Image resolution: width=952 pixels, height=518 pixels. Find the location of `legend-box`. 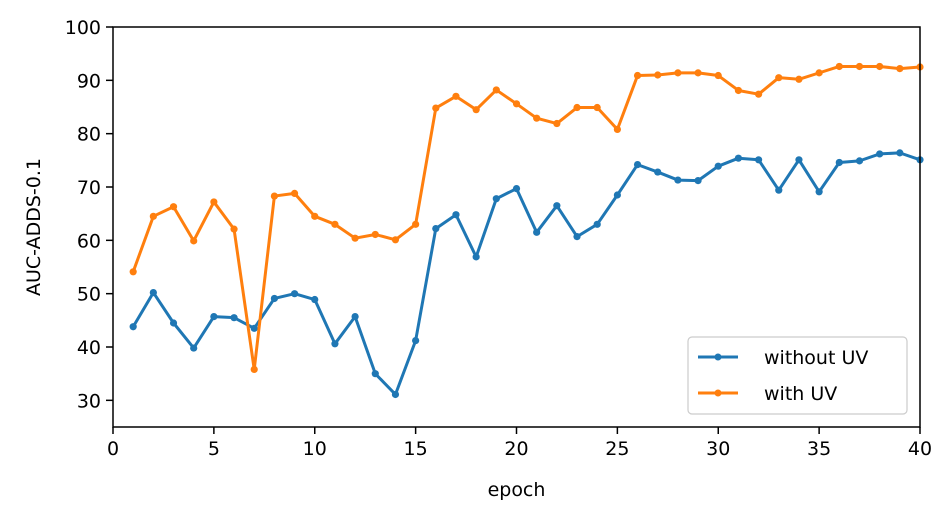

legend-box is located at coordinates (797, 375).